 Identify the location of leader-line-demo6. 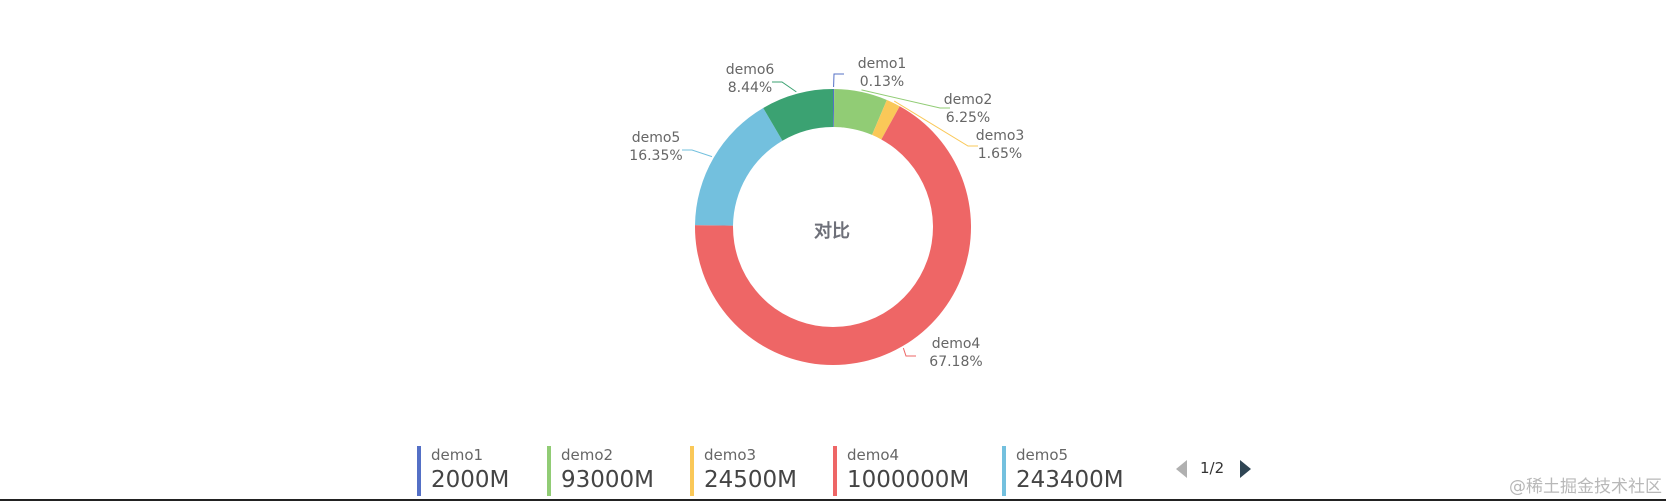
(784, 87).